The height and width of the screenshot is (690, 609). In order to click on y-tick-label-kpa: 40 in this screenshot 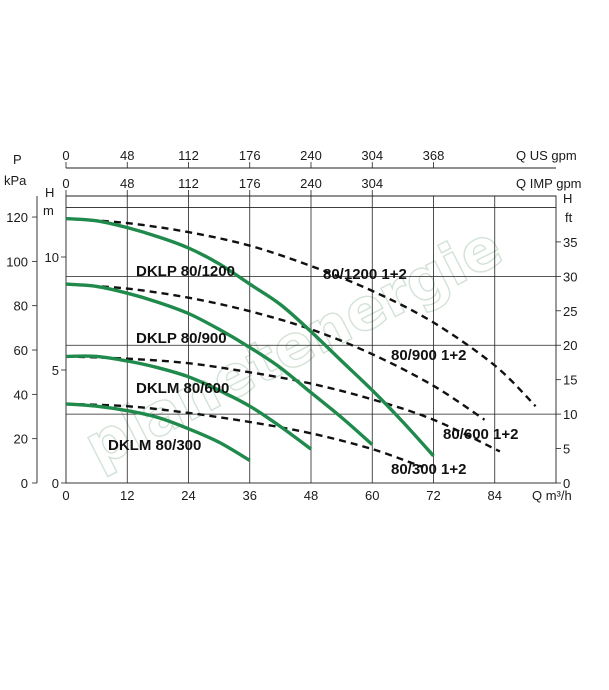, I will do `click(21, 394)`.